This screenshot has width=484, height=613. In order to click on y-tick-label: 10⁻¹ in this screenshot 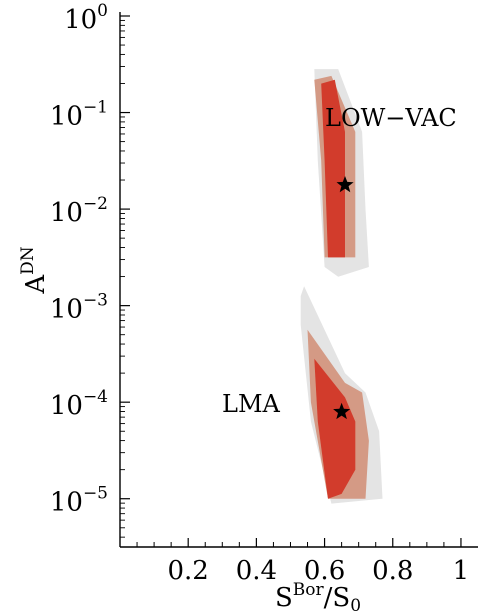, I will do `click(79, 115)`.